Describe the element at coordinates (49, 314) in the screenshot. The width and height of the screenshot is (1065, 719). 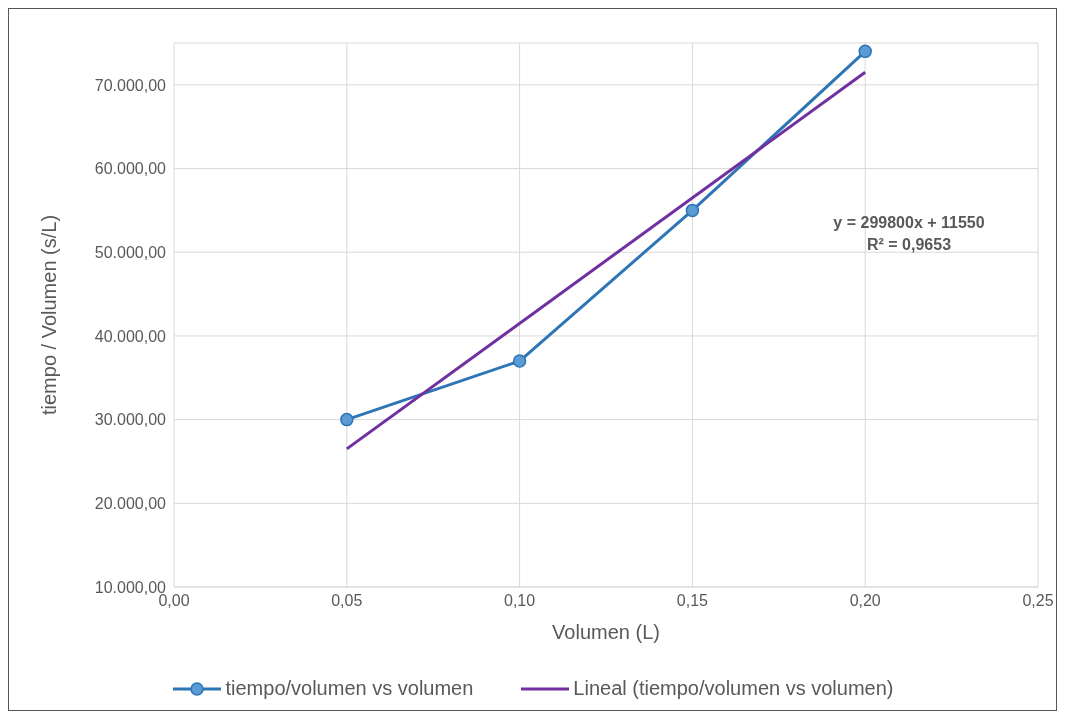
I see `y-axis-title: tiempo / Volumen (s/L)` at that location.